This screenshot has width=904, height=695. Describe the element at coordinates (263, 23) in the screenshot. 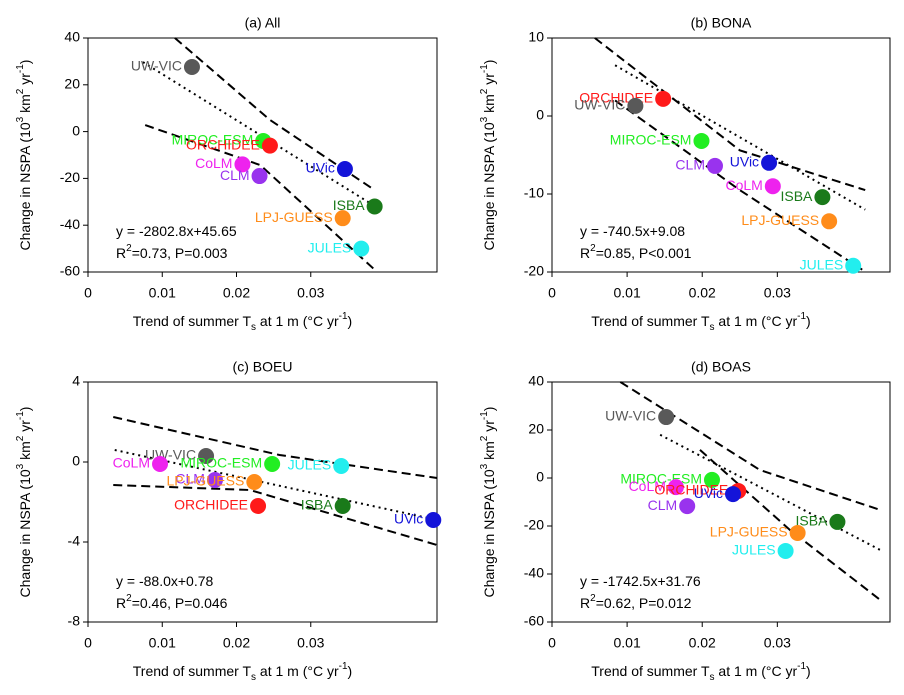

I see `panel-title: (a) All` at that location.